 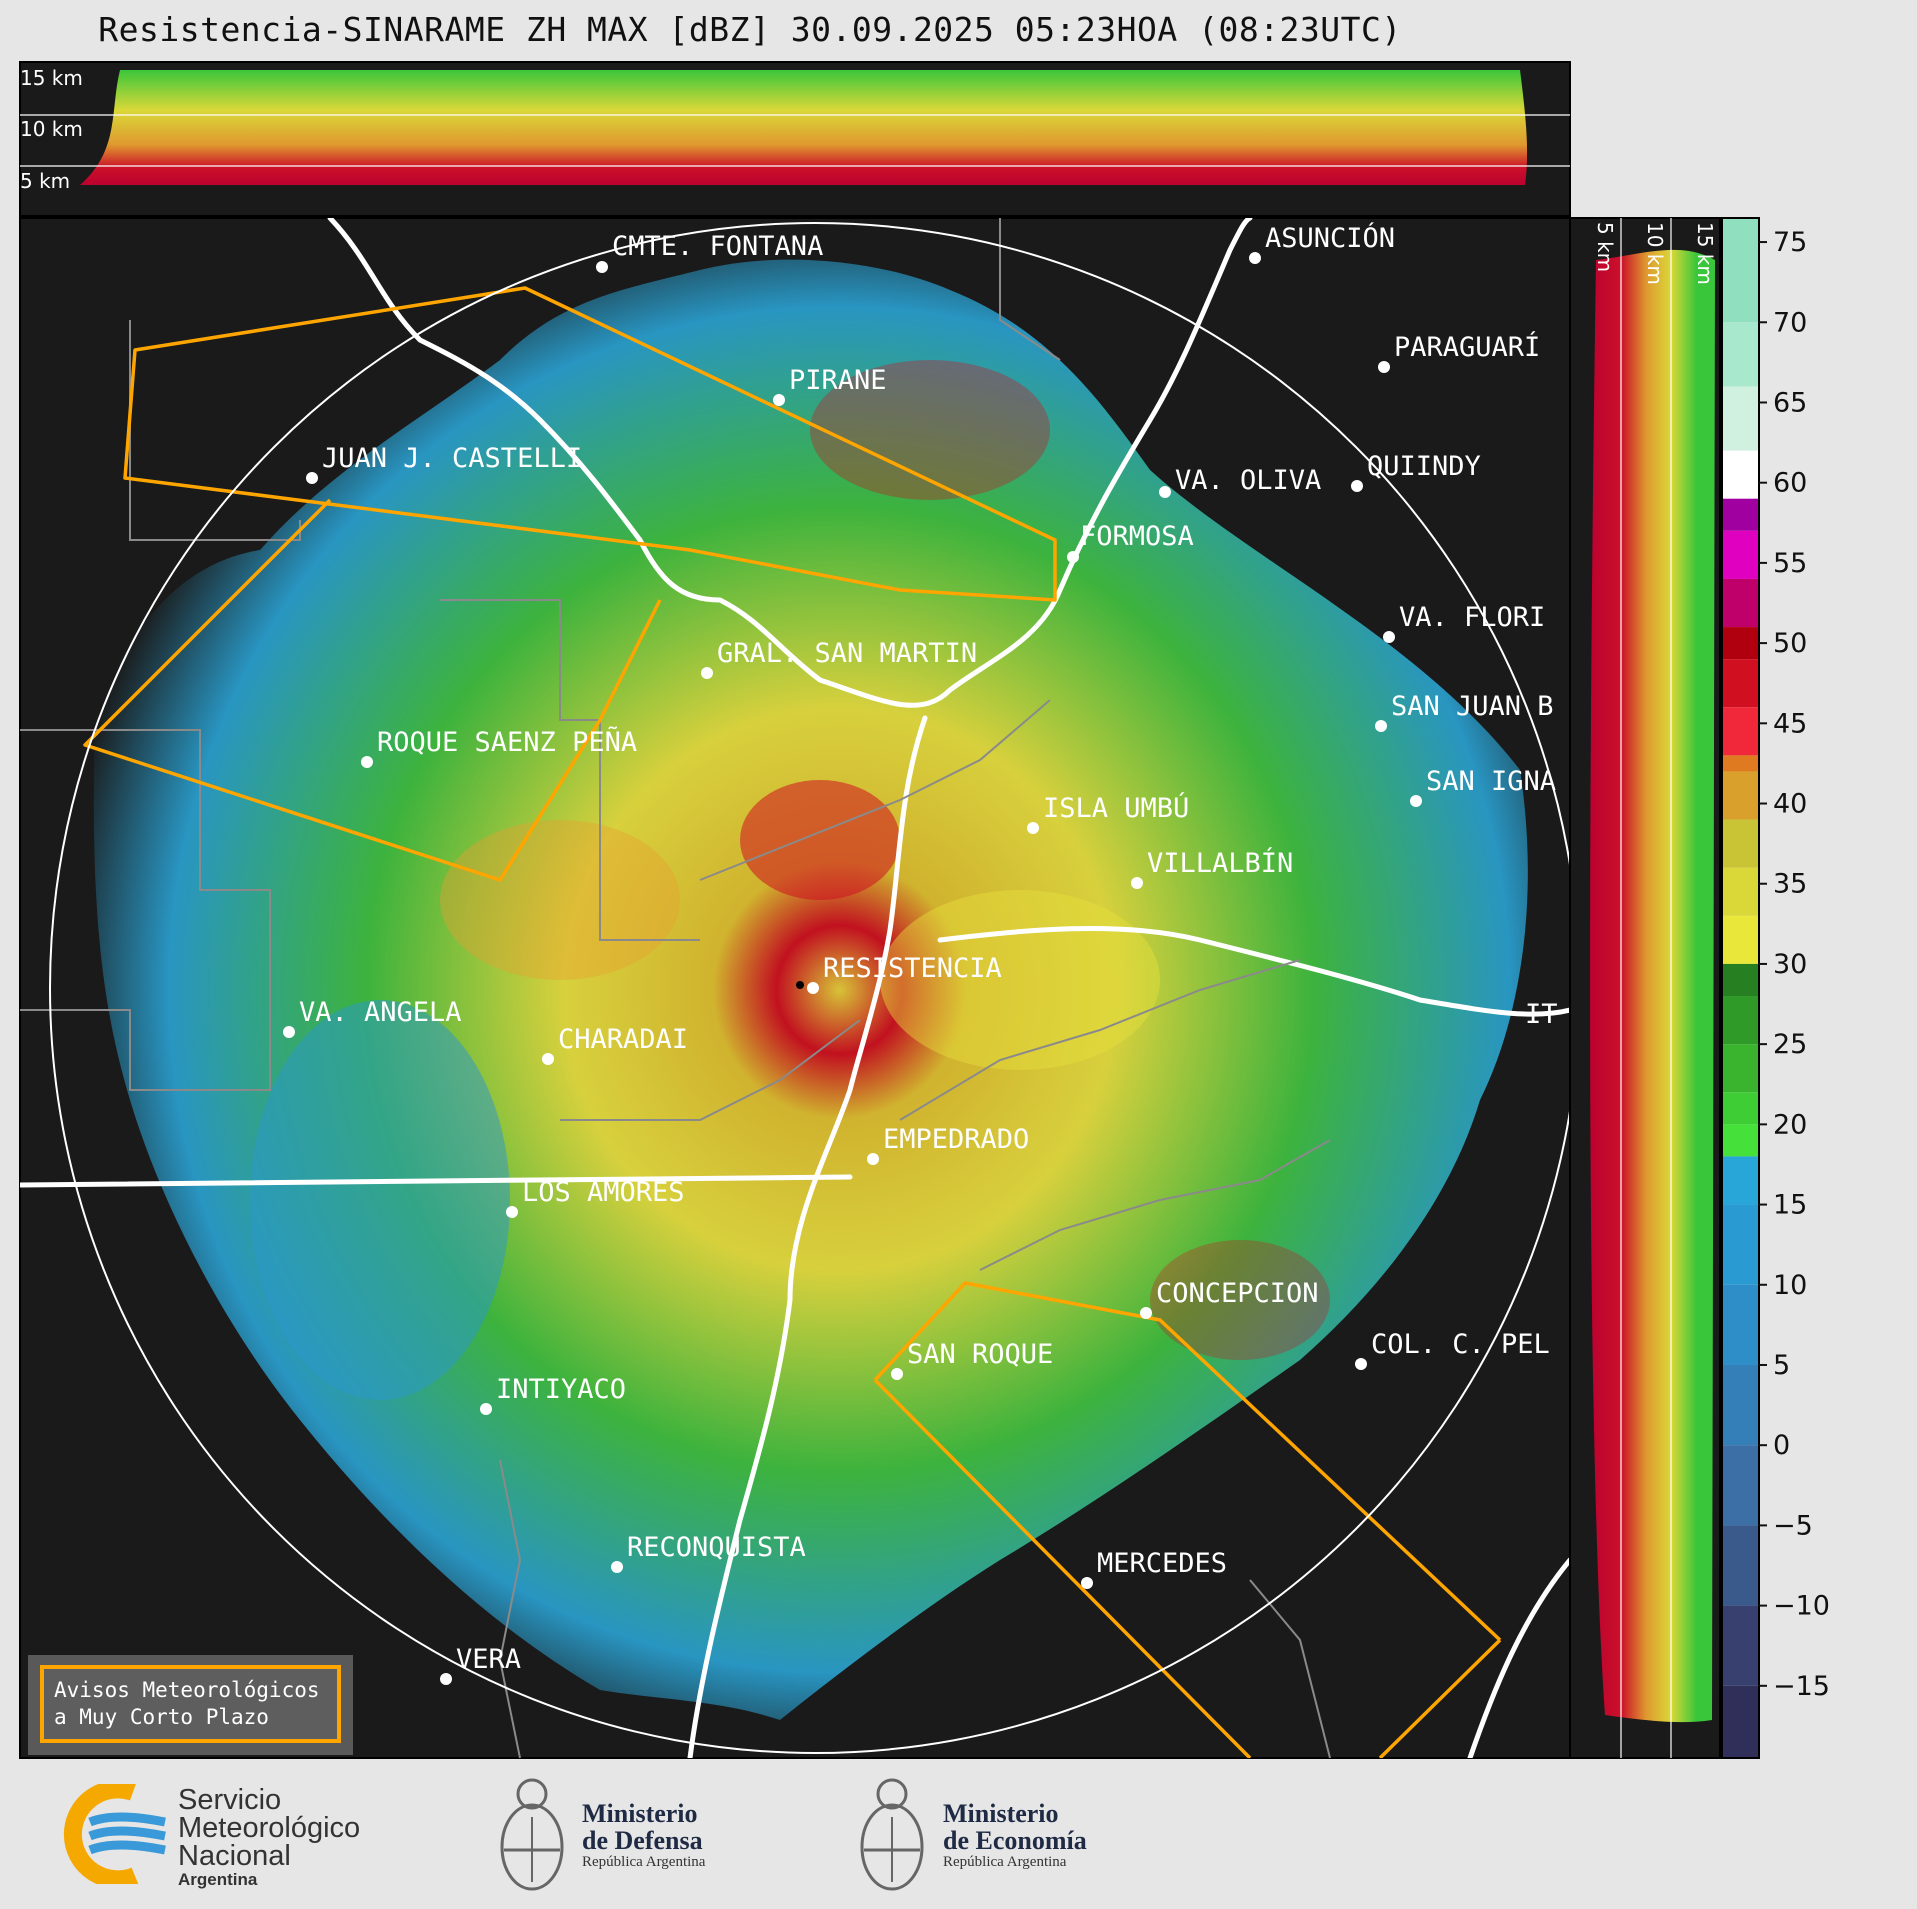 I want to click on badge-line-1: Avisos Meteorológicos, so click(x=187, y=1690).